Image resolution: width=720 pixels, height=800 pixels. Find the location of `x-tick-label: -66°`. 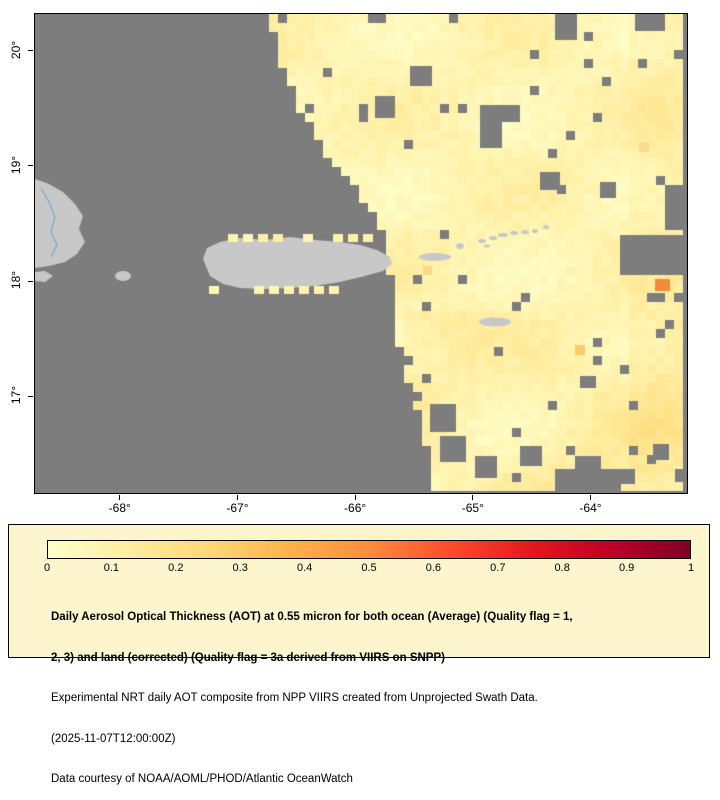

x-tick-label: -66° is located at coordinates (355, 508).